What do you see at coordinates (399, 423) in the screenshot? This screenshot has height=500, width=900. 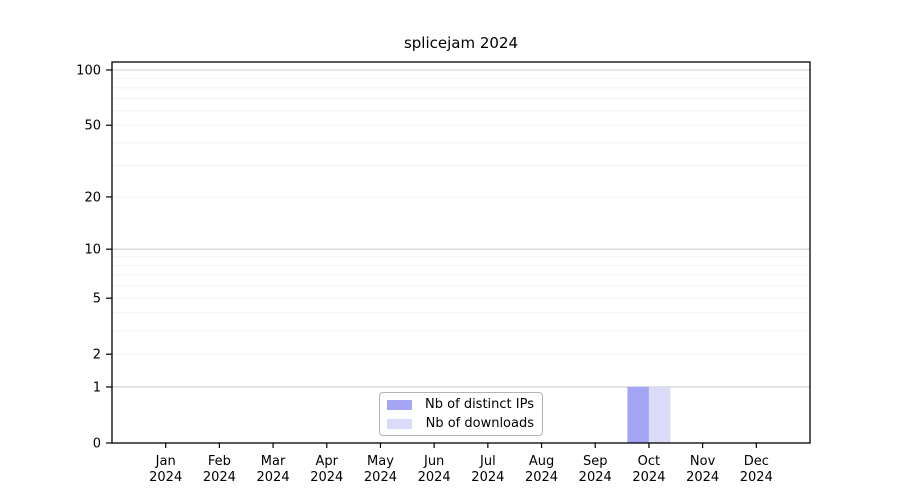 I see `downloads-swatch` at bounding box center [399, 423].